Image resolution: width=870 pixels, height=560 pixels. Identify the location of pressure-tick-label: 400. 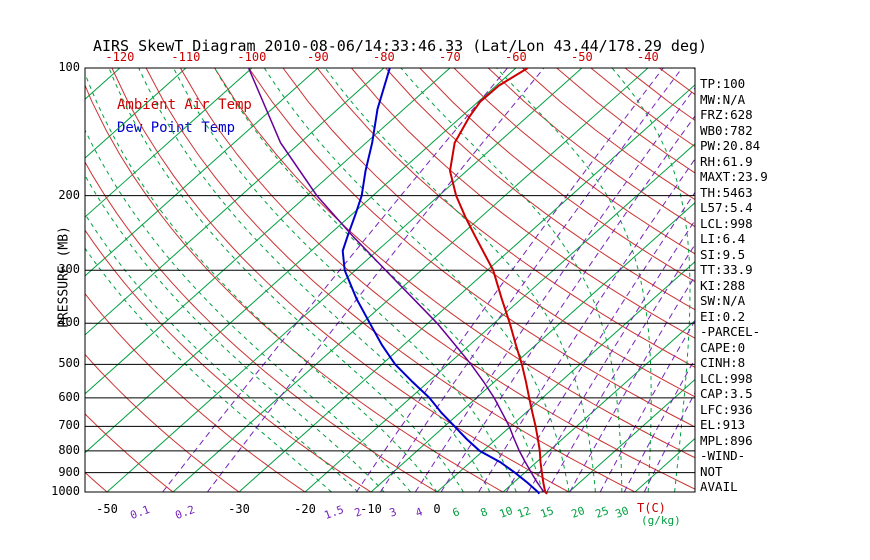
(69, 322).